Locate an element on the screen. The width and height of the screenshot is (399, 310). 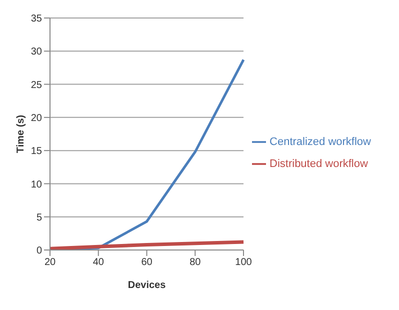
x-tick-label: 60 is located at coordinates (147, 262).